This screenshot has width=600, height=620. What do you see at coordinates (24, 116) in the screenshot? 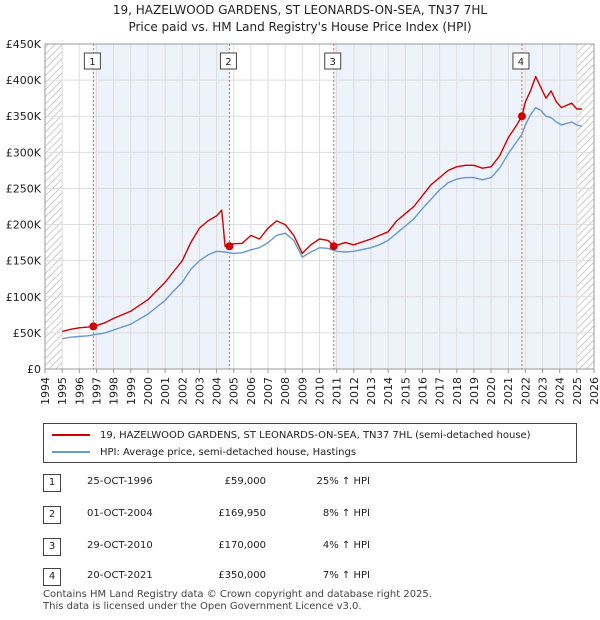
I see `y-tick-label: £350K` at bounding box center [24, 116].